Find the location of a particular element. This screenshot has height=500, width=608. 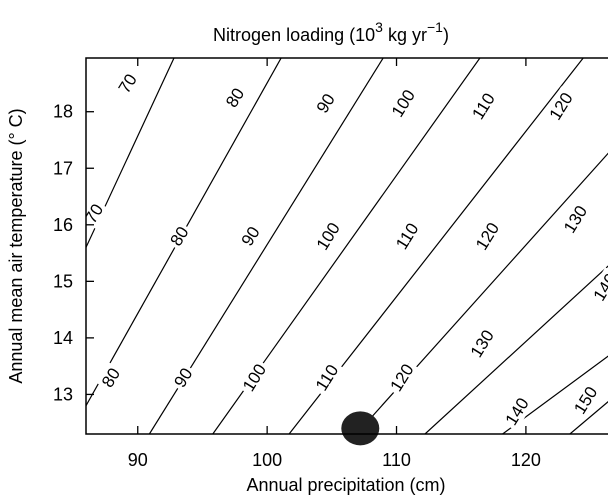

y-tick-label-14: 14 is located at coordinates (63, 338).